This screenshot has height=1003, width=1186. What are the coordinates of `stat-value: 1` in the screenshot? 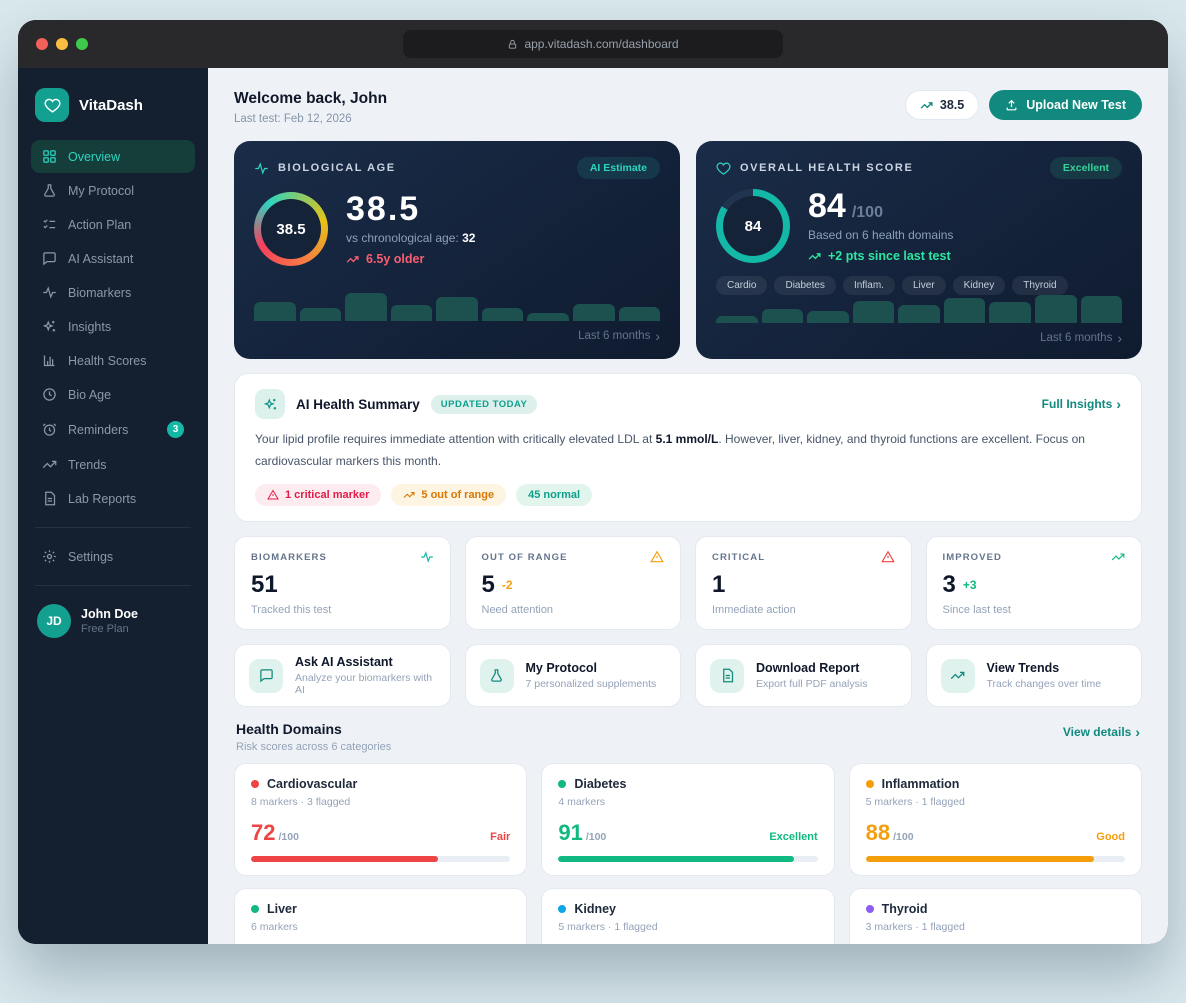 It's located at (719, 585).